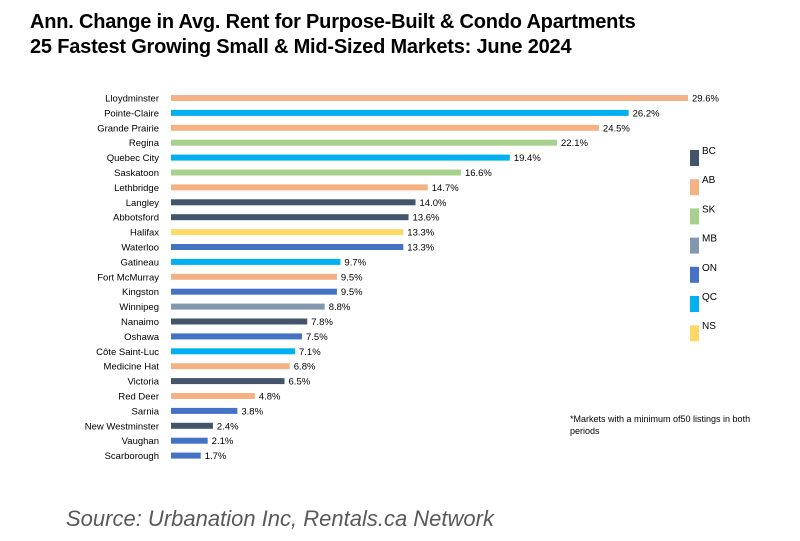 The image size is (800, 541). Describe the element at coordinates (616, 128) in the screenshot. I see `data-label: 24.5%` at that location.